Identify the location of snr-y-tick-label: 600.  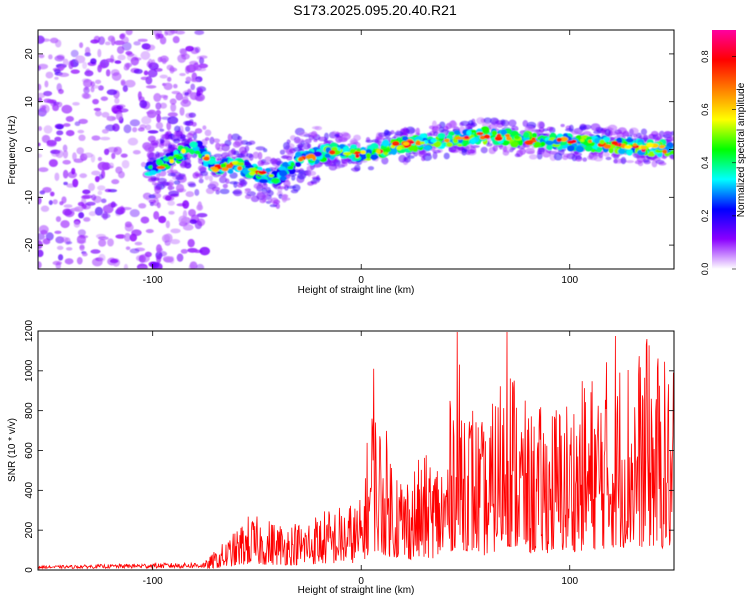
(29, 450).